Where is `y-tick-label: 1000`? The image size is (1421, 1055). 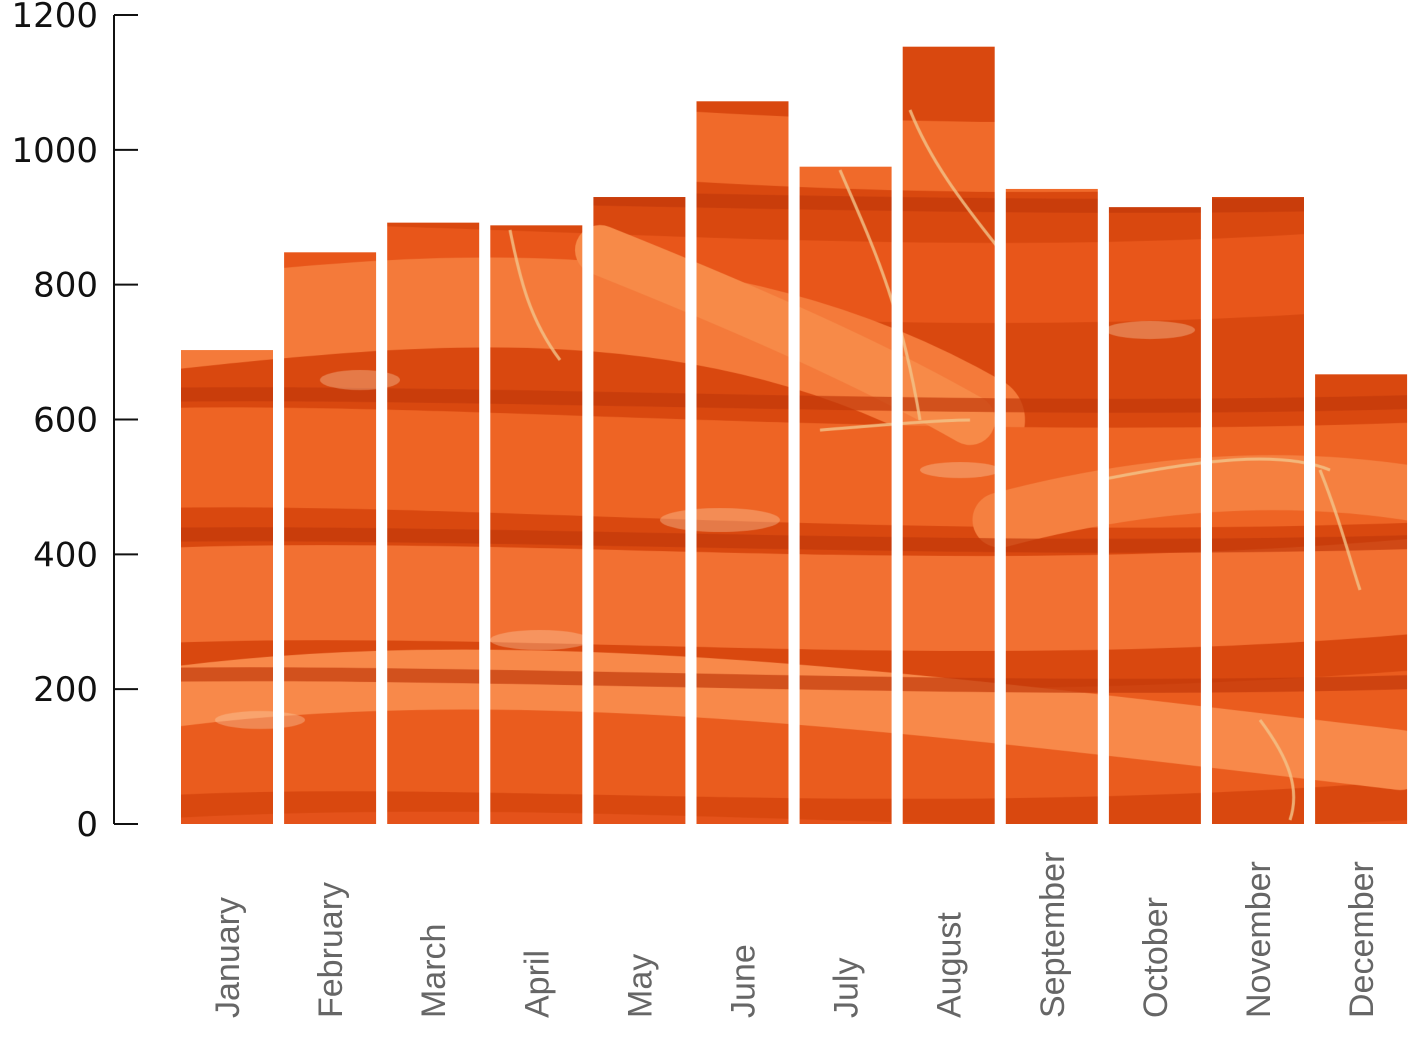
y-tick-label: 1000 is located at coordinates (54, 151).